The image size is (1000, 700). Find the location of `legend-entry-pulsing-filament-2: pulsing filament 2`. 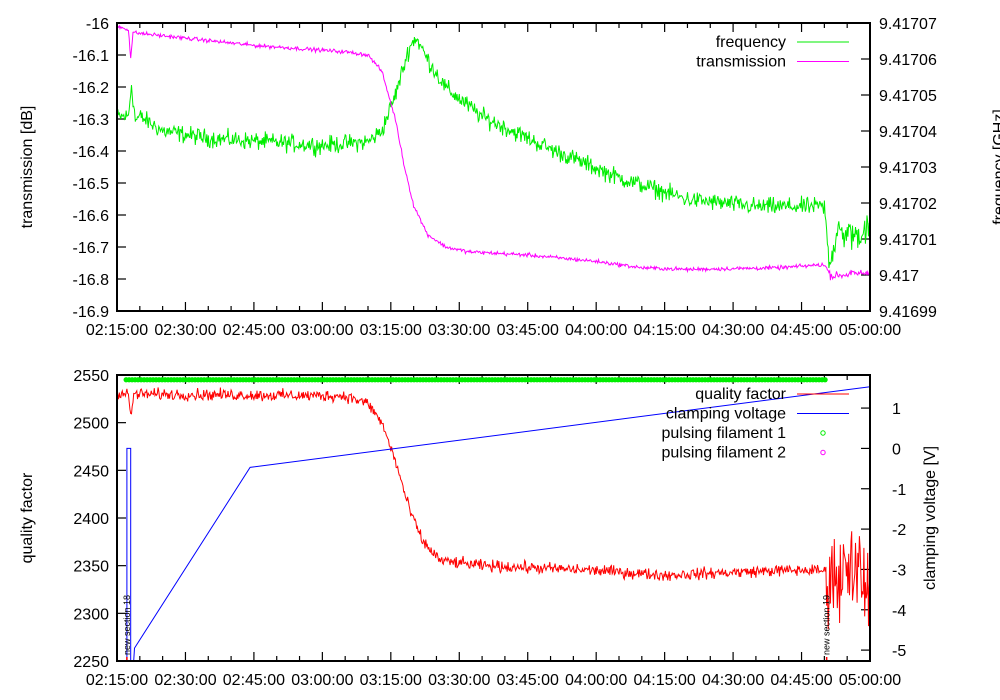

legend-entry-pulsing-filament-2: pulsing filament 2 is located at coordinates (743, 453).